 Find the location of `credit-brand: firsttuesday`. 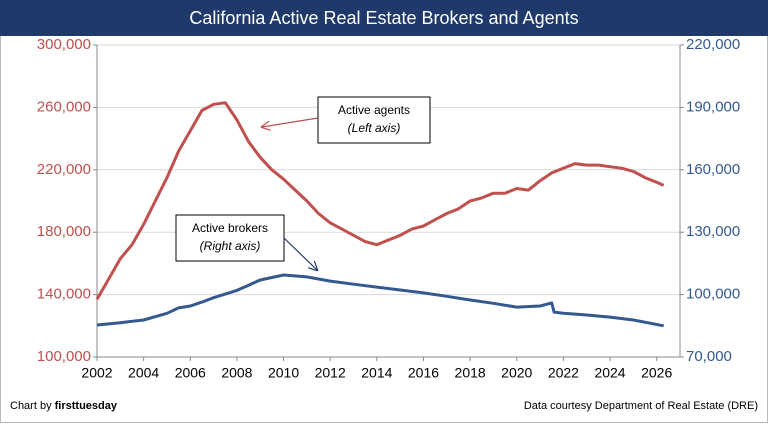

credit-brand: firsttuesday is located at coordinates (86, 406).